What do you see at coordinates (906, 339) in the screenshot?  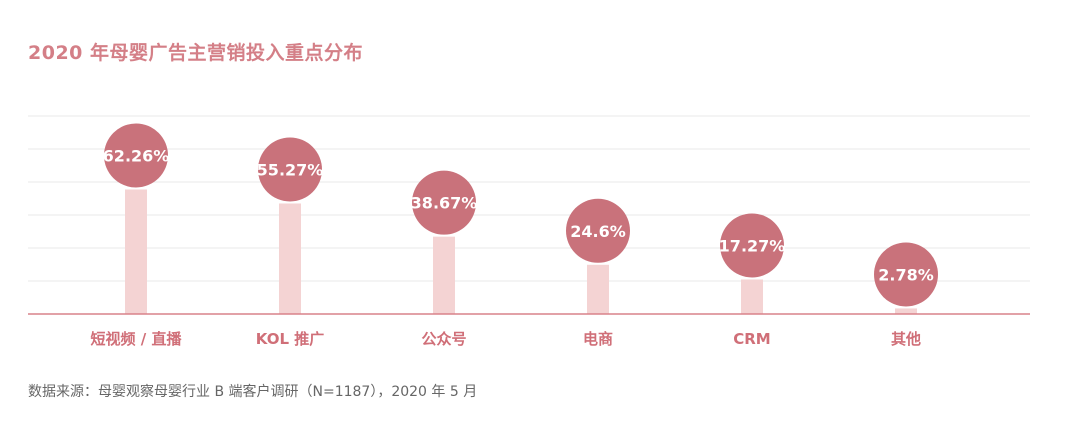 I see `category-label: 其他` at bounding box center [906, 339].